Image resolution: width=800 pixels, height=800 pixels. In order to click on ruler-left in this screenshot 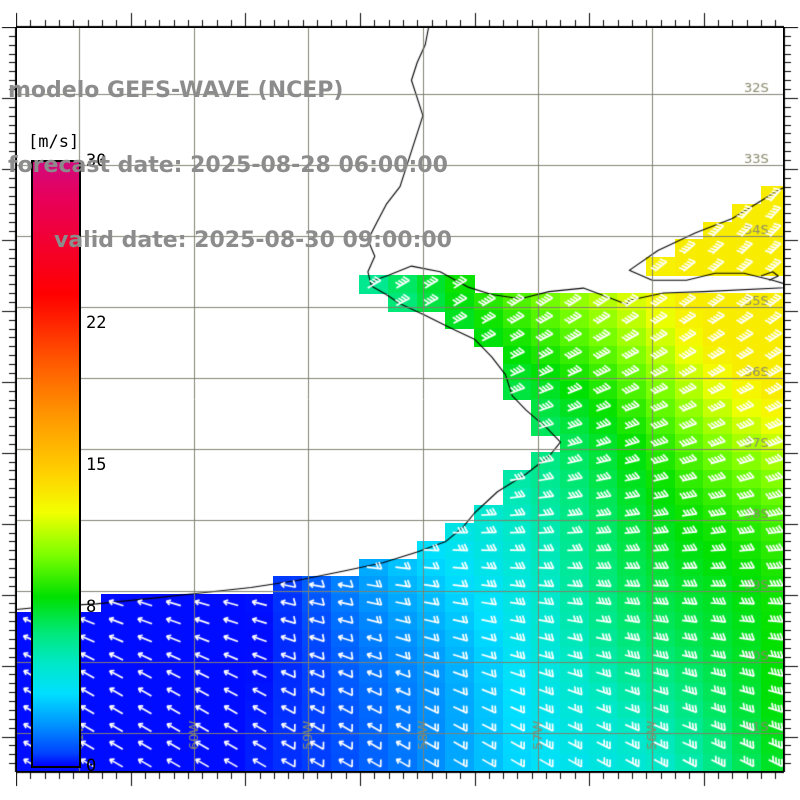, I will do `click(8, 399)`.